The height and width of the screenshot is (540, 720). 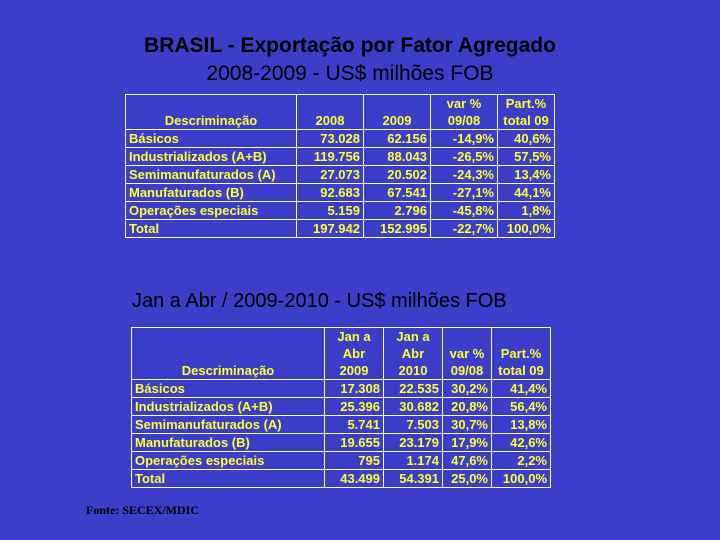 What do you see at coordinates (521, 406) in the screenshot?
I see `cell-part: 56,4%` at bounding box center [521, 406].